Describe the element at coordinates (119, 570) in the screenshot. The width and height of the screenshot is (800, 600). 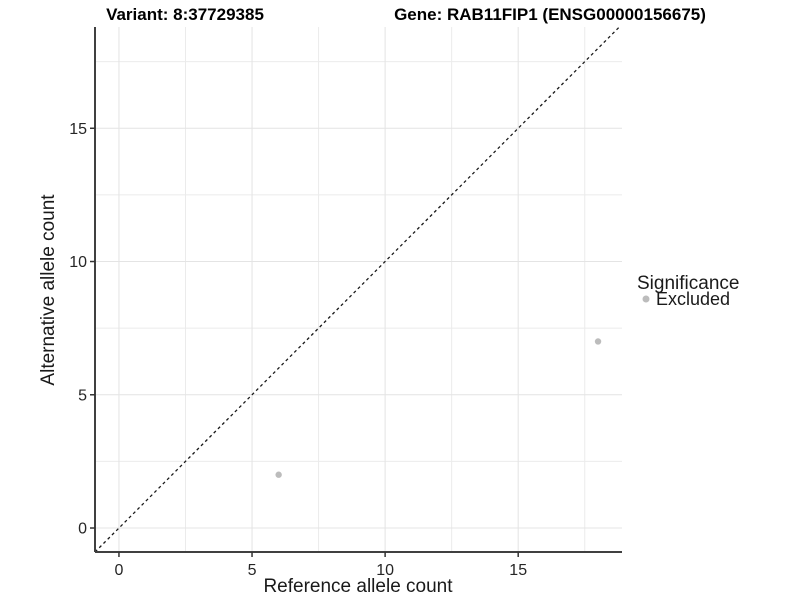
I see `x-tick-label: 0` at that location.